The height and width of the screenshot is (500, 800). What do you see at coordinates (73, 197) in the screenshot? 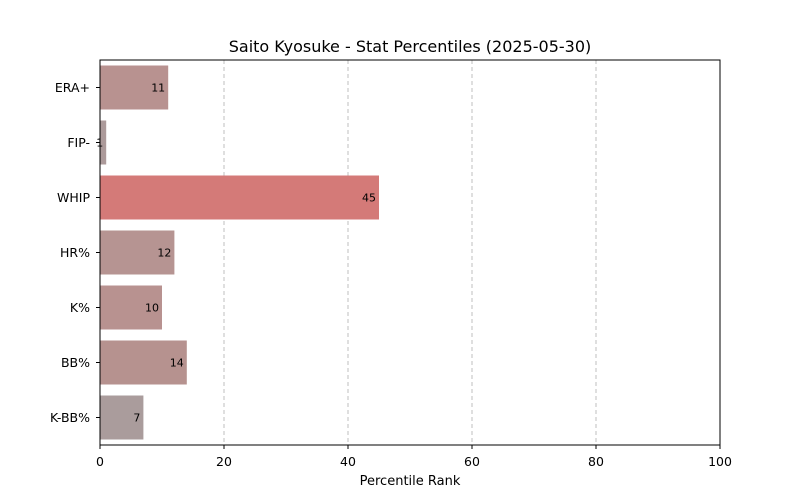
I see `y-tick-label: WHIP` at bounding box center [73, 197].